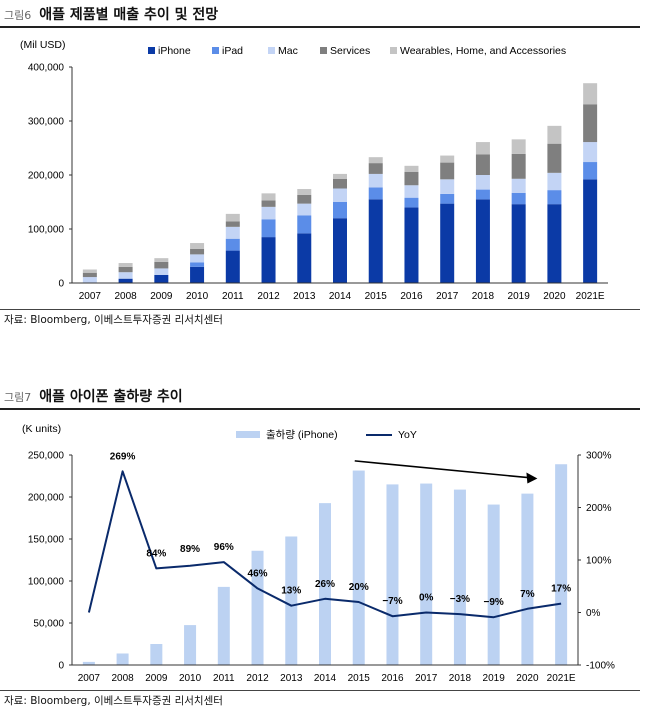 The width and height of the screenshot is (648, 710). What do you see at coordinates (447, 159) in the screenshot?
I see `bar-wearables-home-and-accessories-2017` at bounding box center [447, 159].